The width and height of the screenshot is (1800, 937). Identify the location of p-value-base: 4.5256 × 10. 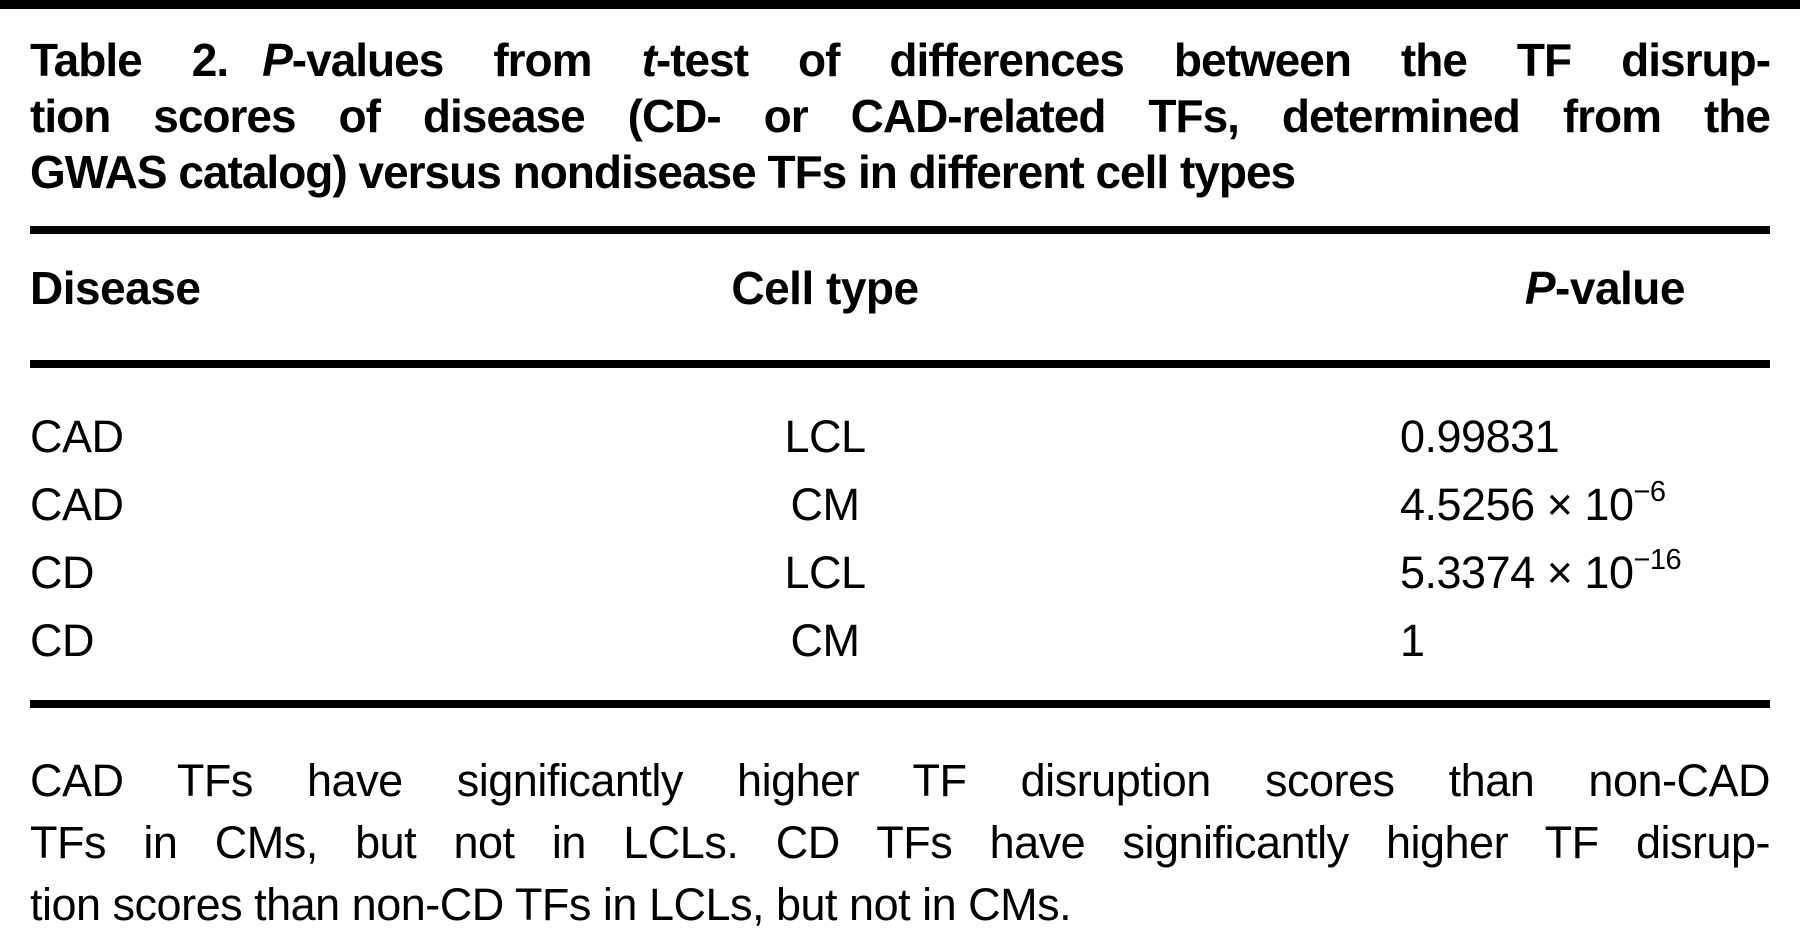
(1517, 504).